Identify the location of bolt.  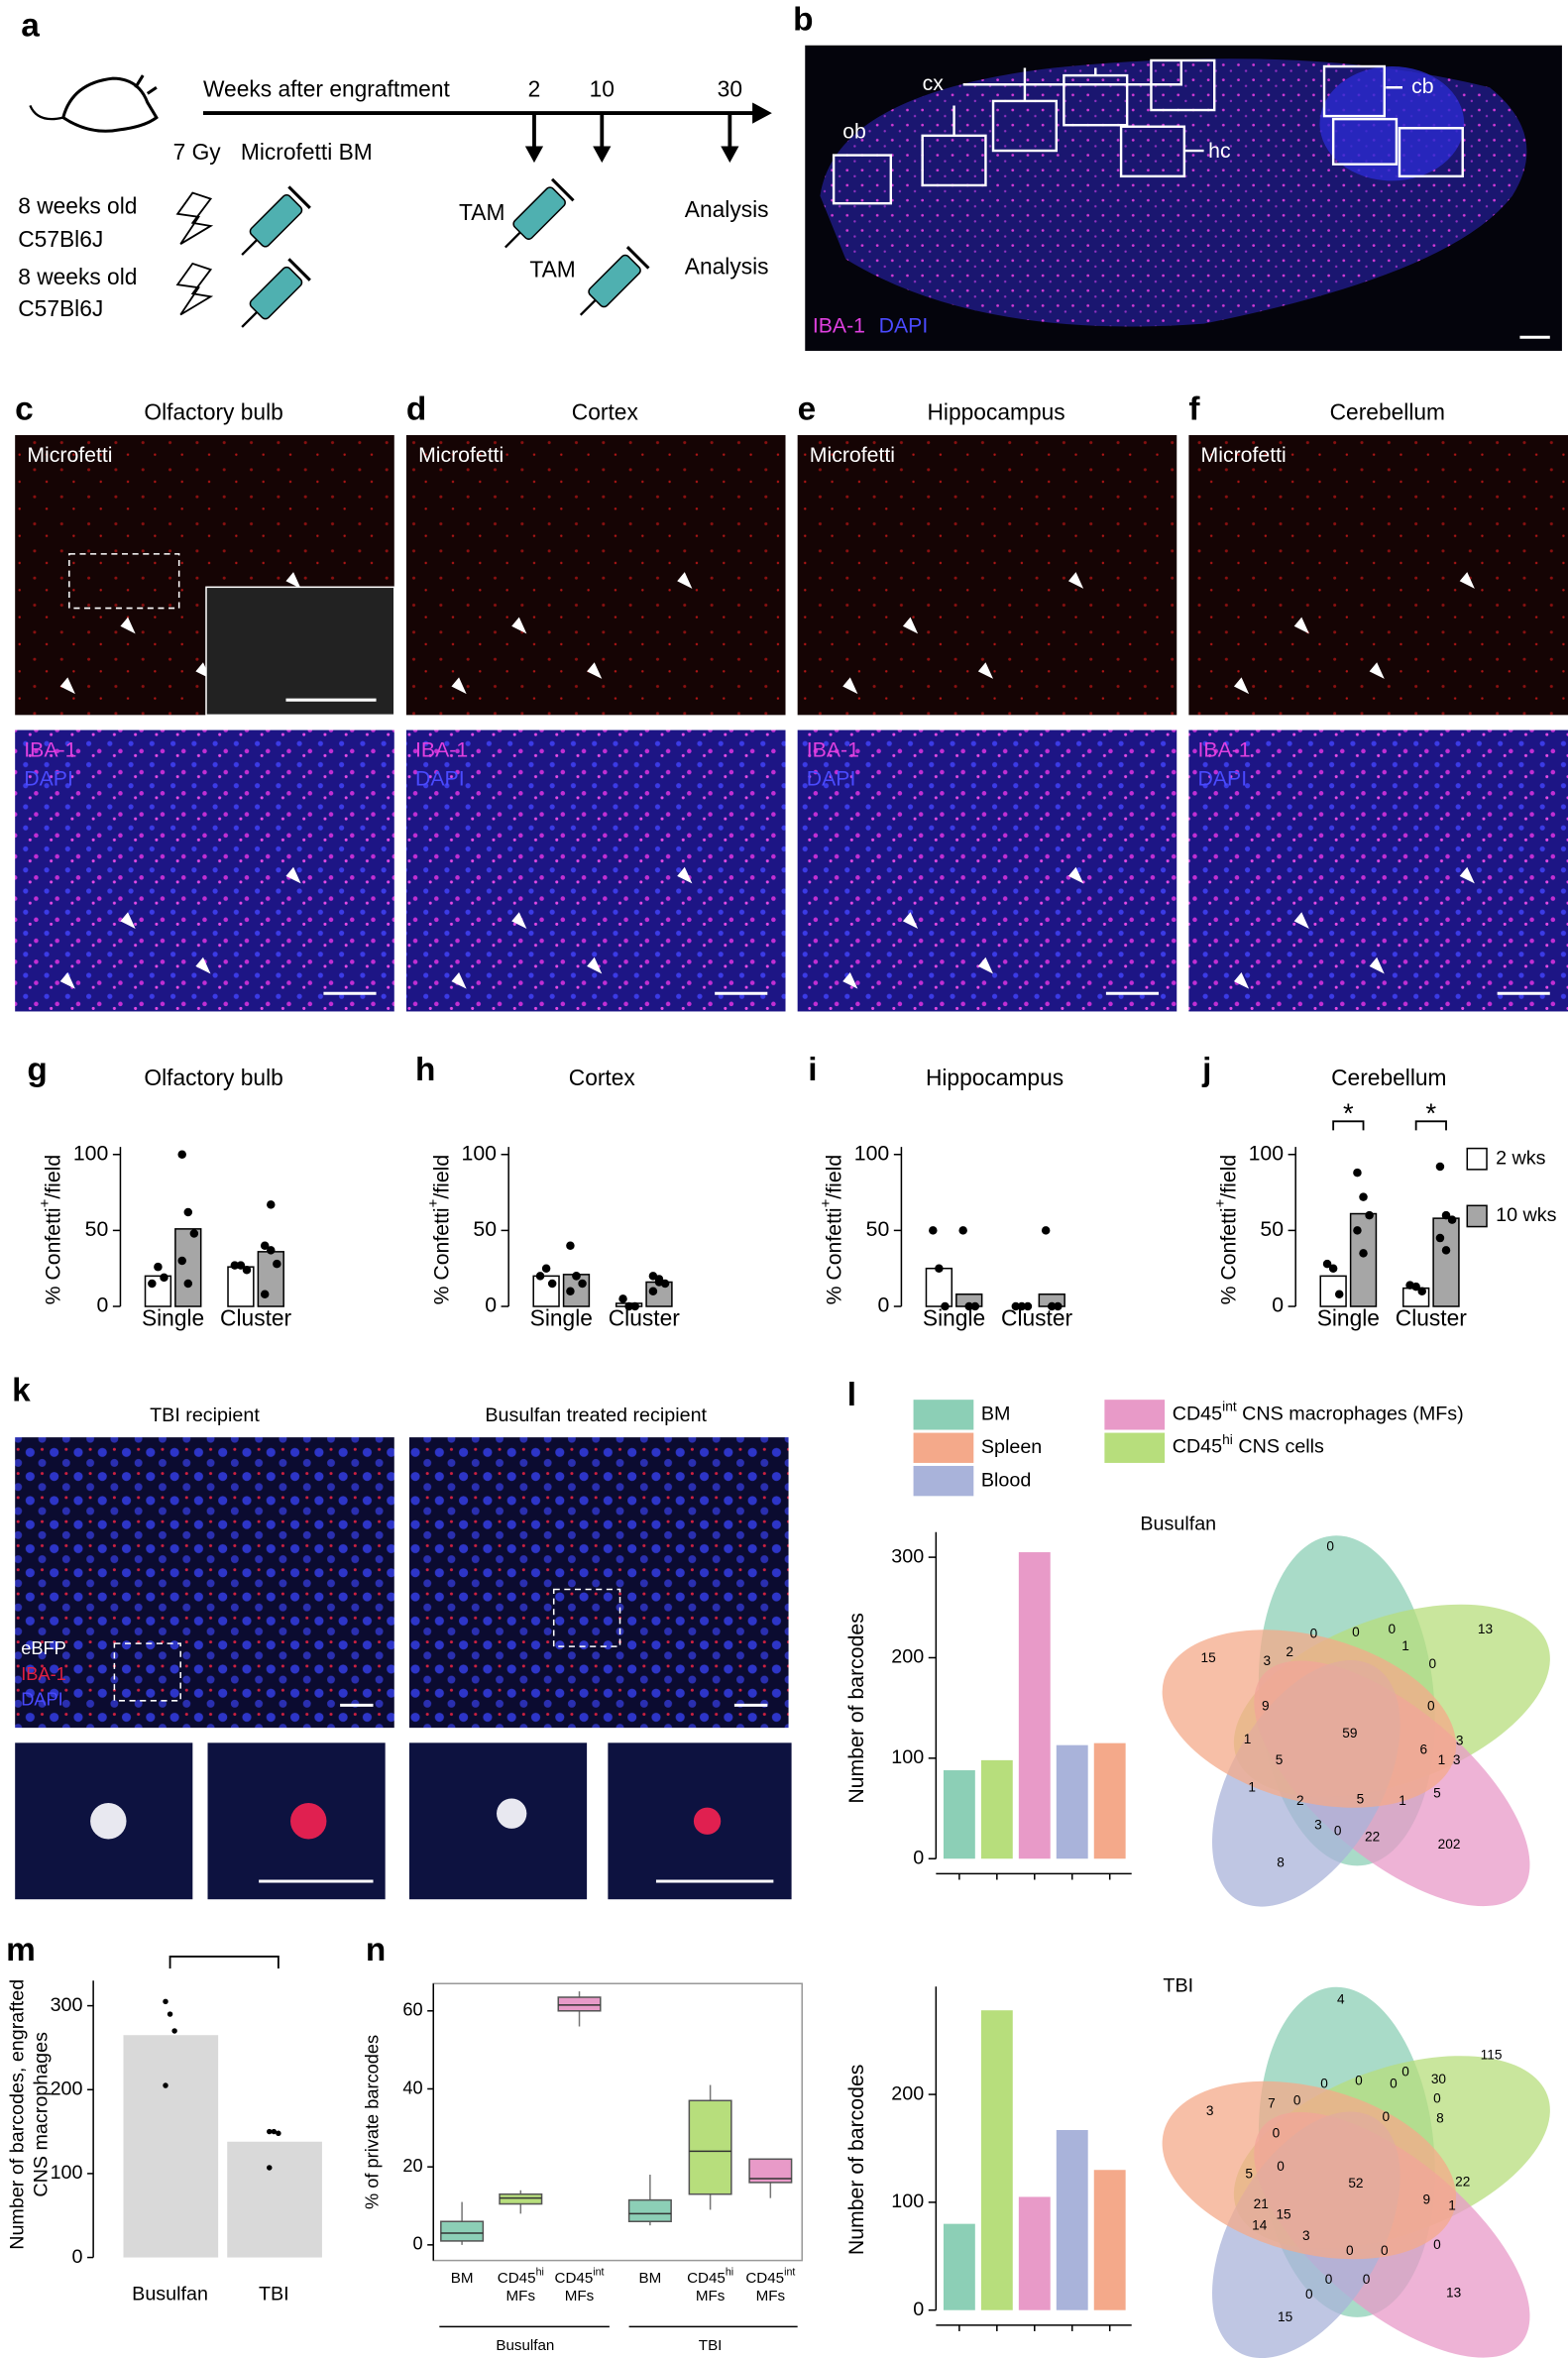
(194, 218).